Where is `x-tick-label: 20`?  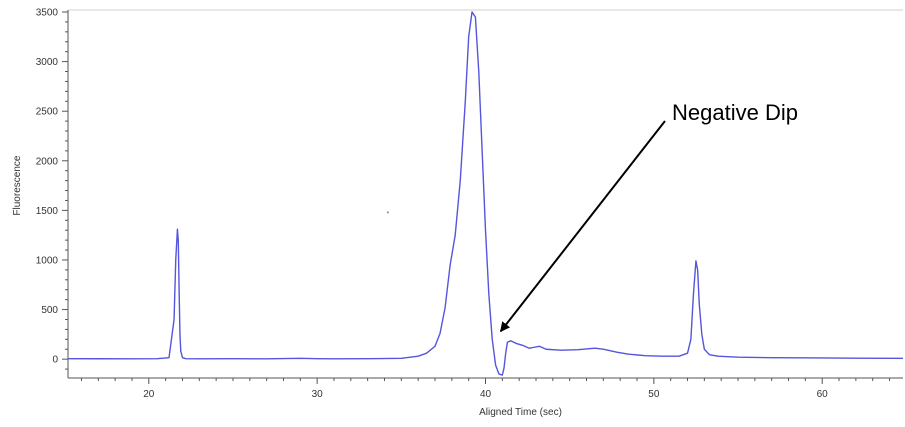
x-tick-label: 20 is located at coordinates (149, 394).